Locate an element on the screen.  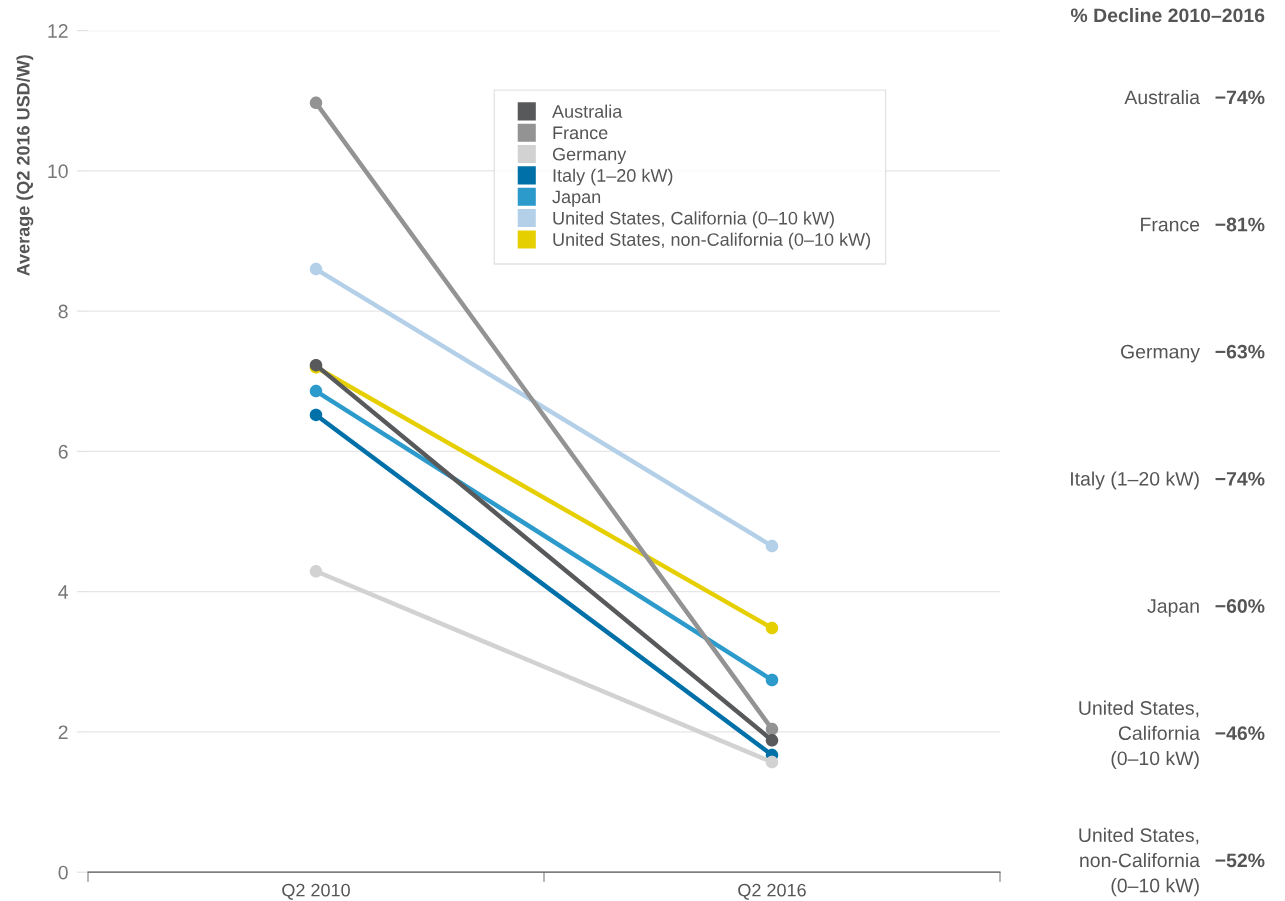
y-tick-label: 10 is located at coordinates (58, 171).